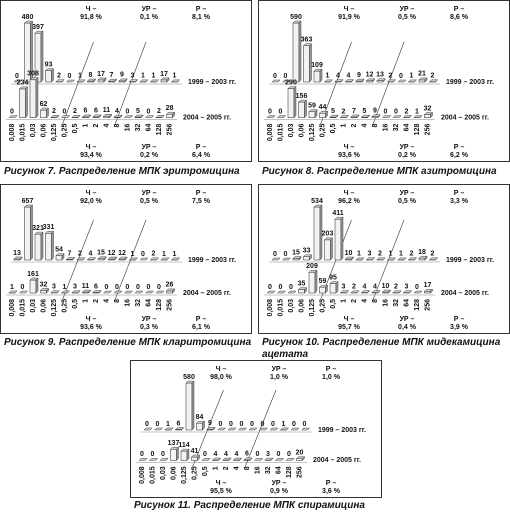 The height and width of the screenshot is (514, 510). I want to click on value-label: 12, so click(122, 253).